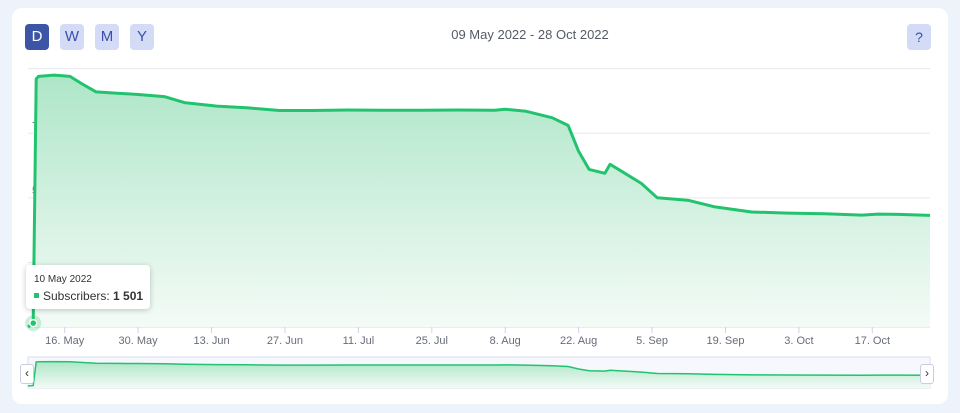 Image resolution: width=960 pixels, height=413 pixels. Describe the element at coordinates (142, 37) in the screenshot. I see `period-year-button: Y` at that location.